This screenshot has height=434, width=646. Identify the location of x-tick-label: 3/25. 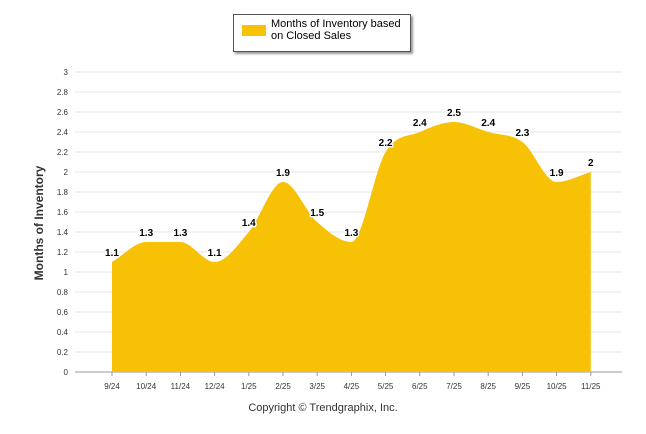
(317, 386).